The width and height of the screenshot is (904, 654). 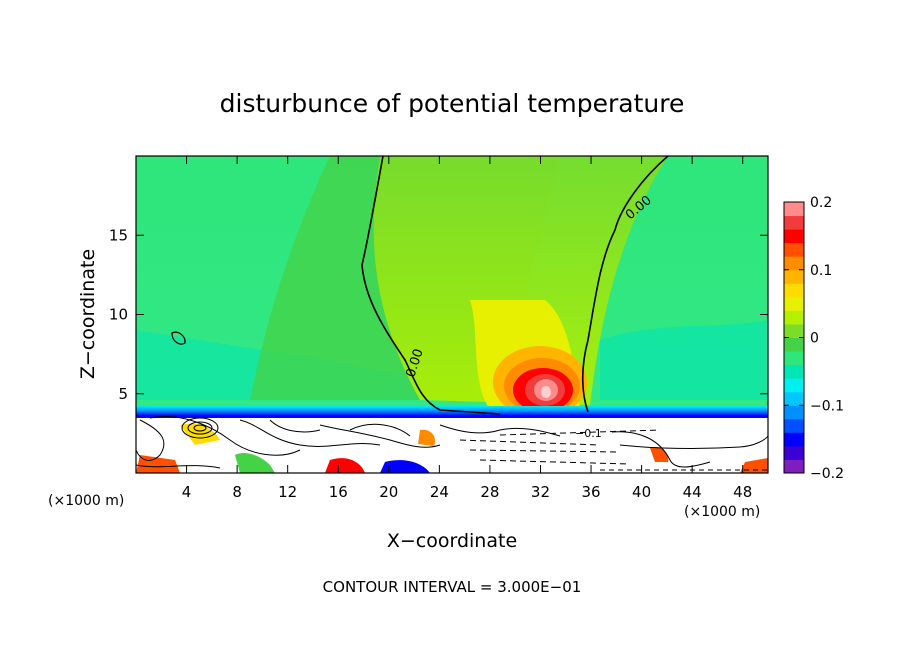 What do you see at coordinates (452, 541) in the screenshot?
I see `x-axis-title: X−coordinate` at bounding box center [452, 541].